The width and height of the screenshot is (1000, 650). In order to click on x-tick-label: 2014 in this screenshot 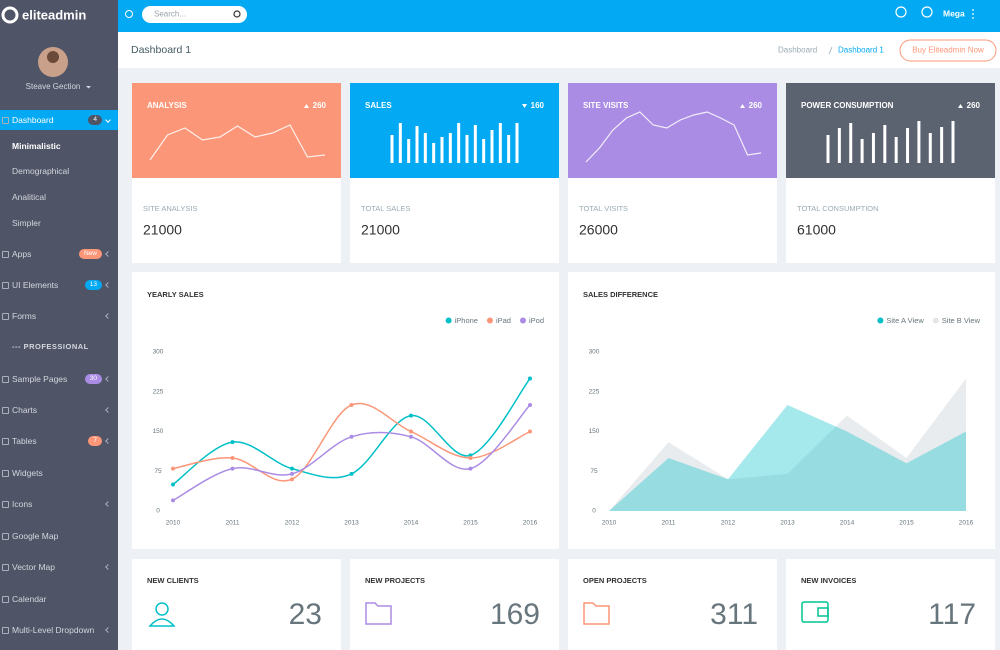, I will do `click(411, 523)`.